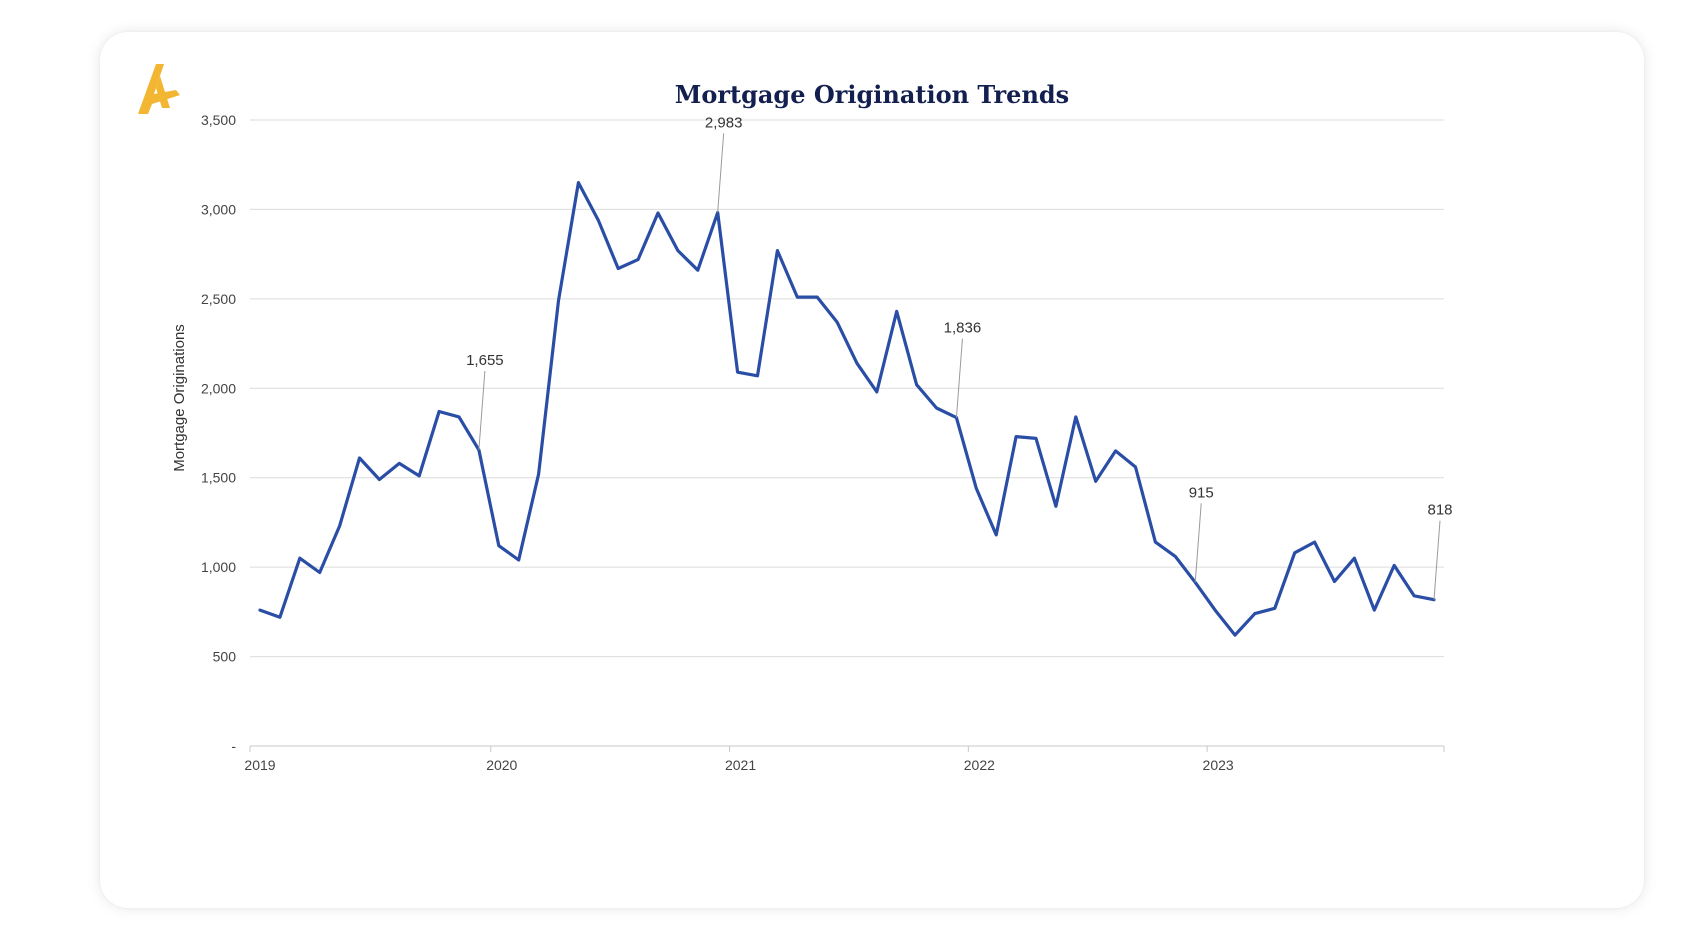 Image resolution: width=1704 pixels, height=932 pixels. I want to click on y-tick-label: 2,500, so click(218, 299).